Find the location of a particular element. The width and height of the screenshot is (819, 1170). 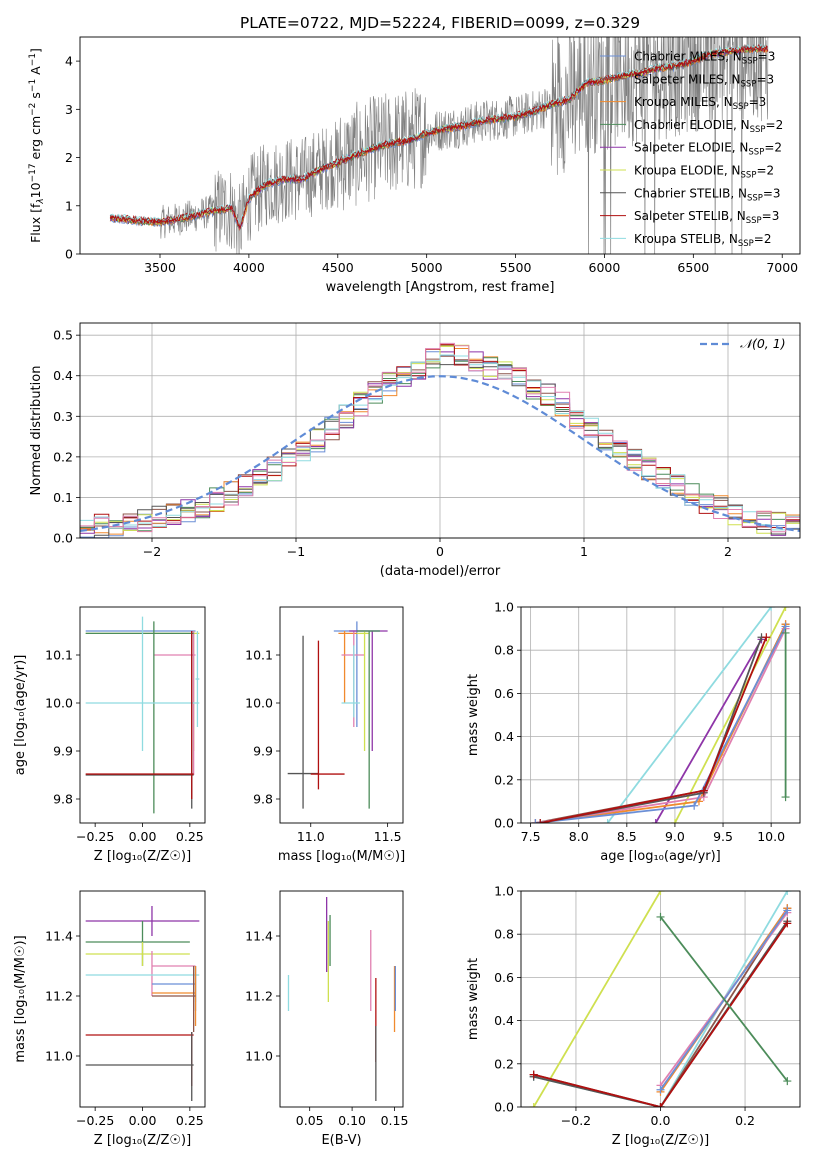

y-tick-label: 4 is located at coordinates (69, 61).